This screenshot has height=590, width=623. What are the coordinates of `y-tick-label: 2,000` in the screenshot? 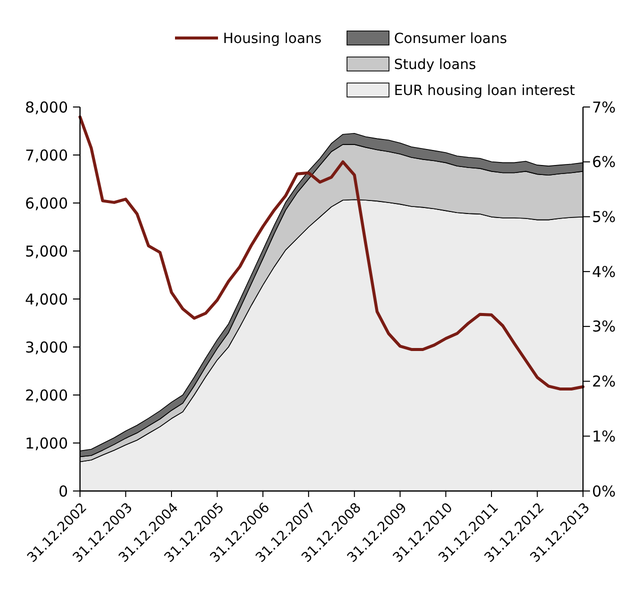 It's located at (46, 395).